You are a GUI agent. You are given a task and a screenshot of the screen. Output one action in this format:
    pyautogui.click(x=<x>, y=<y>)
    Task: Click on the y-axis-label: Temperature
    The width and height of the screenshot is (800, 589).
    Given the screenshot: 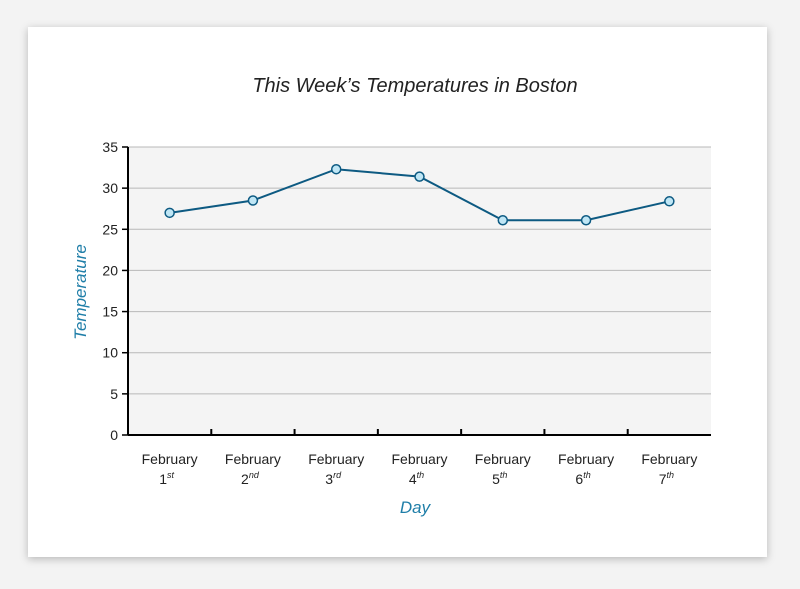 What is the action you would take?
    pyautogui.click(x=80, y=292)
    